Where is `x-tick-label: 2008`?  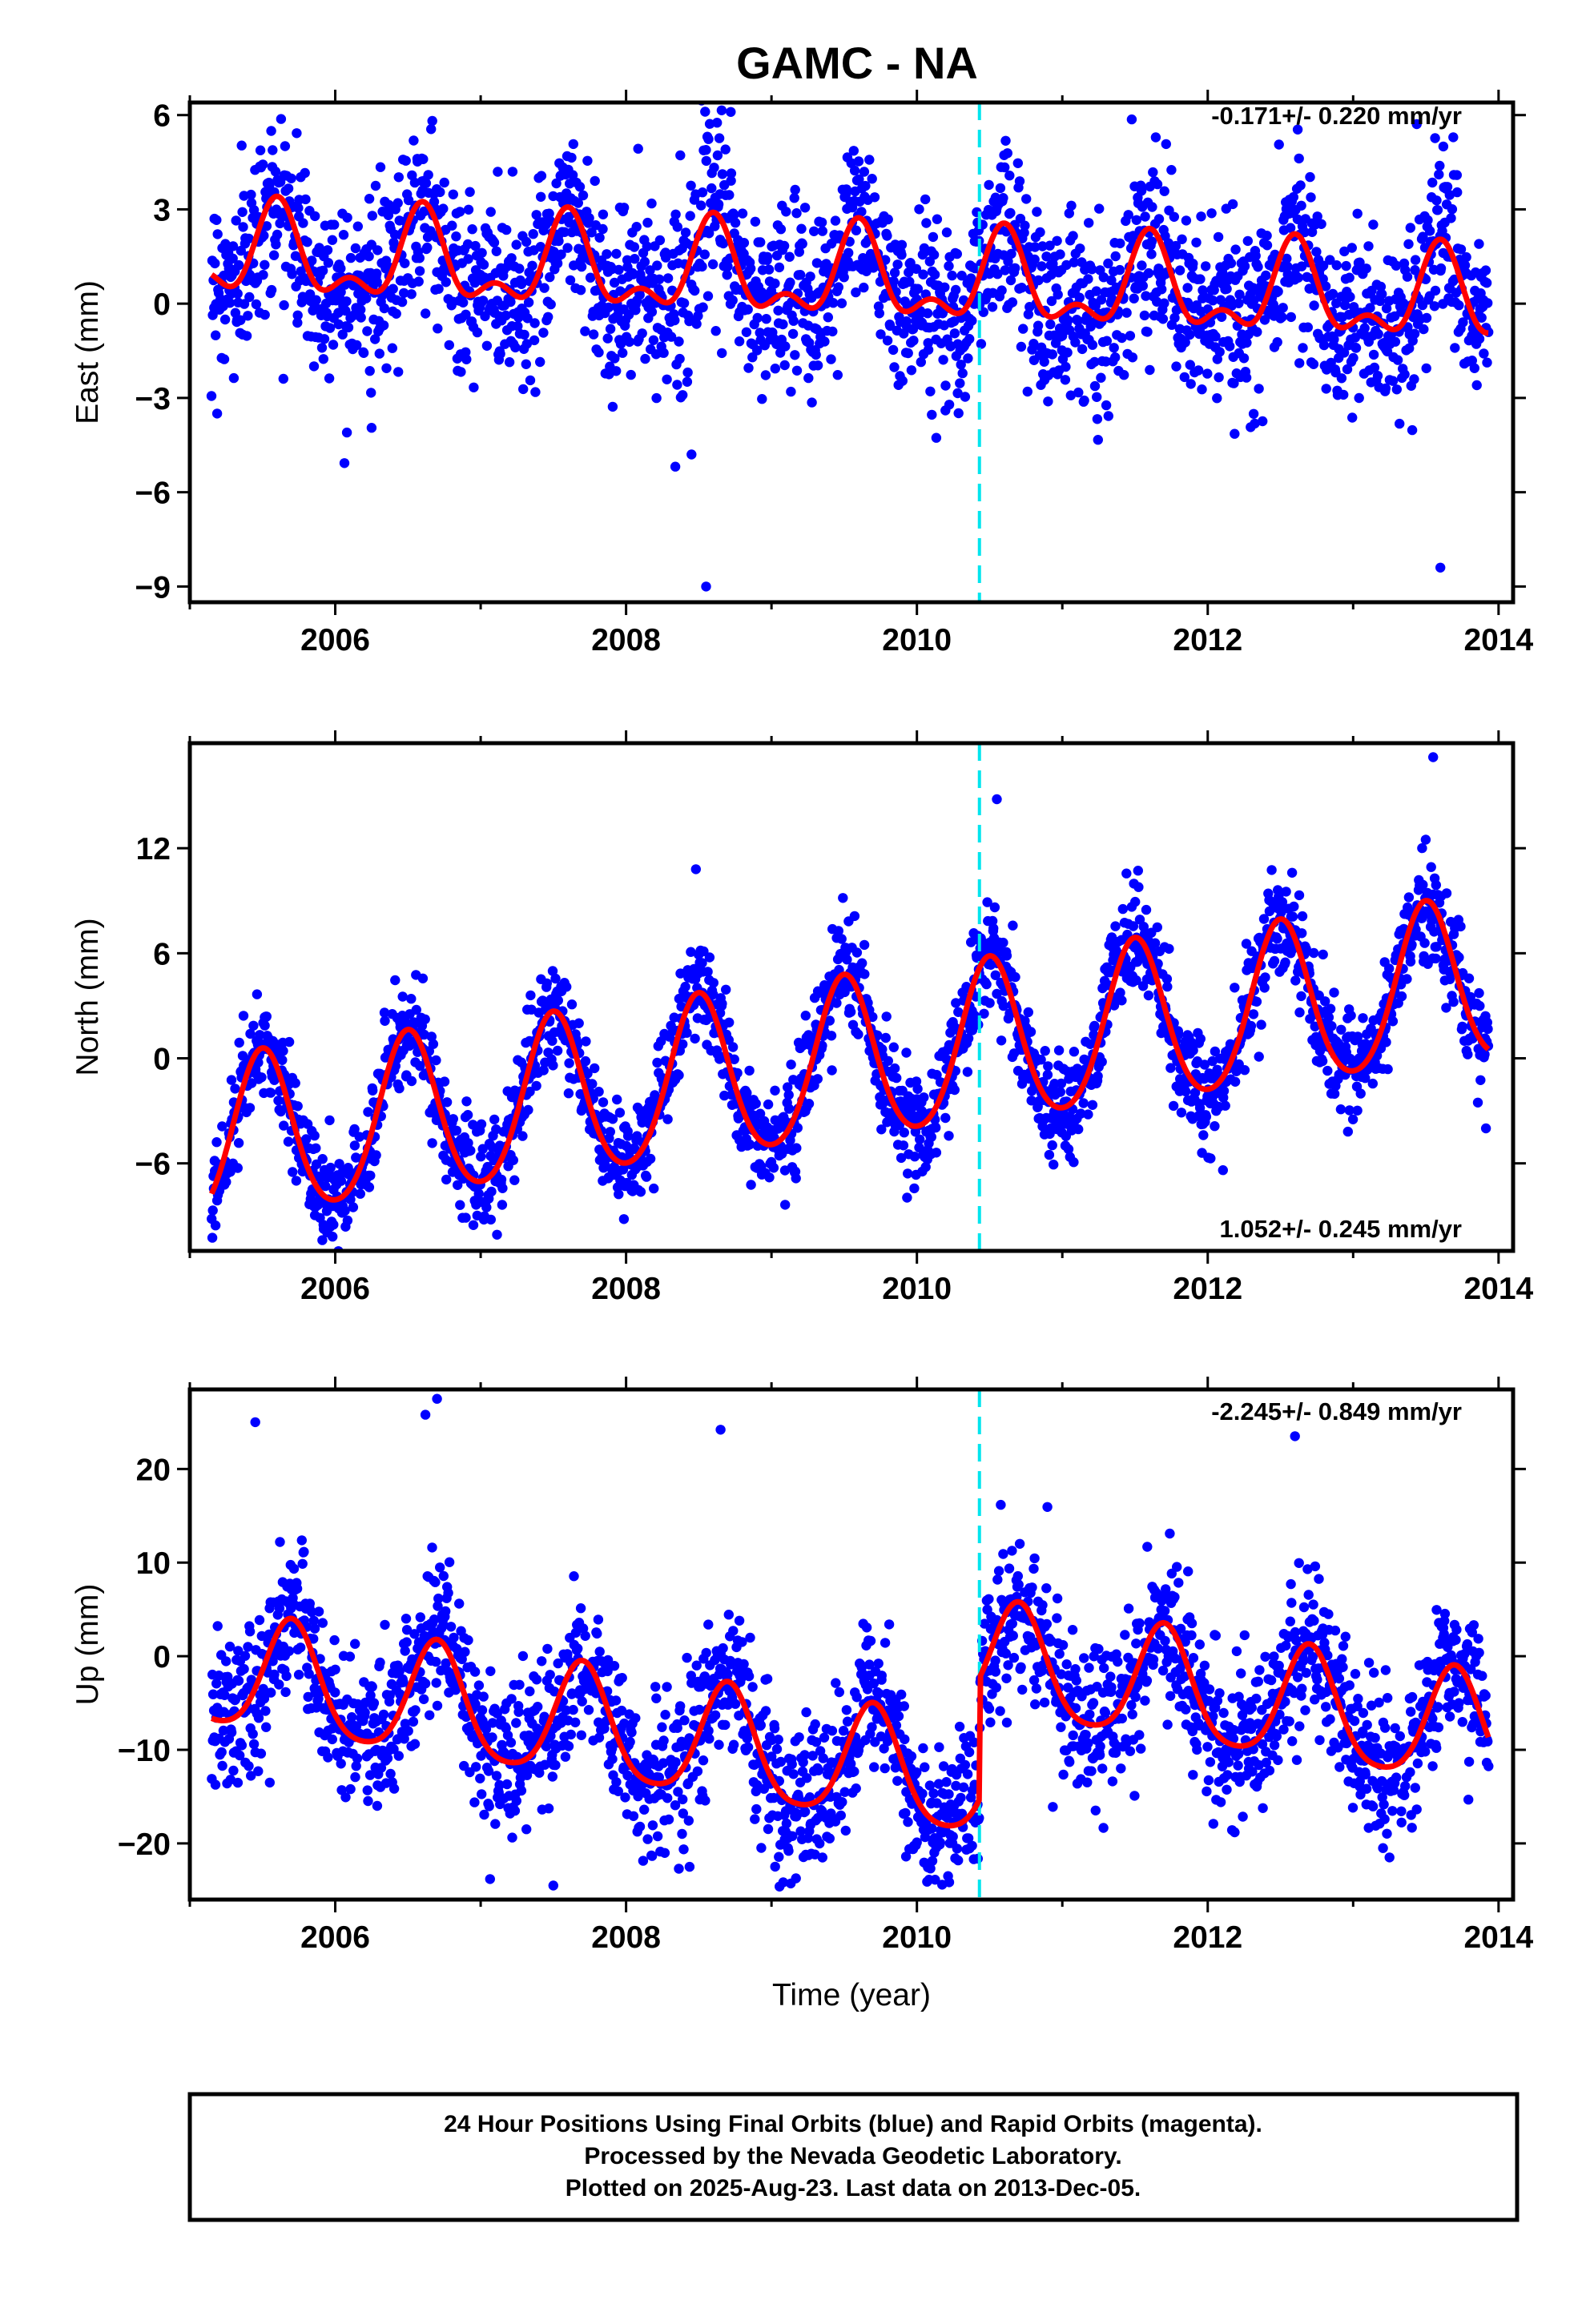 x-tick-label: 2008 is located at coordinates (626, 640).